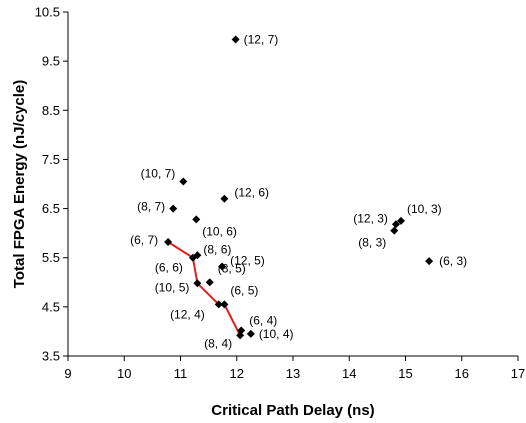 The height and width of the screenshot is (423, 526). Describe the element at coordinates (405, 373) in the screenshot. I see `x-tick-label: 15` at that location.